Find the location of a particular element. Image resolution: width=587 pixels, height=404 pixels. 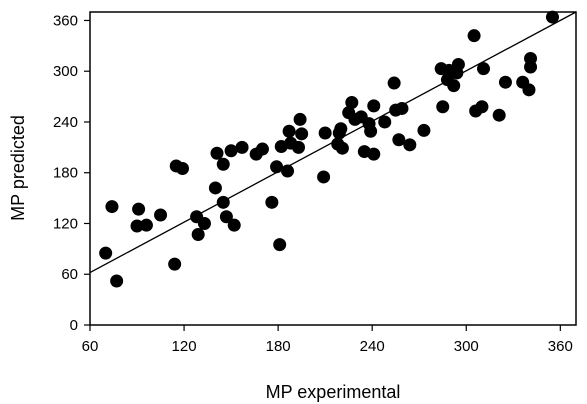

y-tick-label: 60 is located at coordinates (69, 274).